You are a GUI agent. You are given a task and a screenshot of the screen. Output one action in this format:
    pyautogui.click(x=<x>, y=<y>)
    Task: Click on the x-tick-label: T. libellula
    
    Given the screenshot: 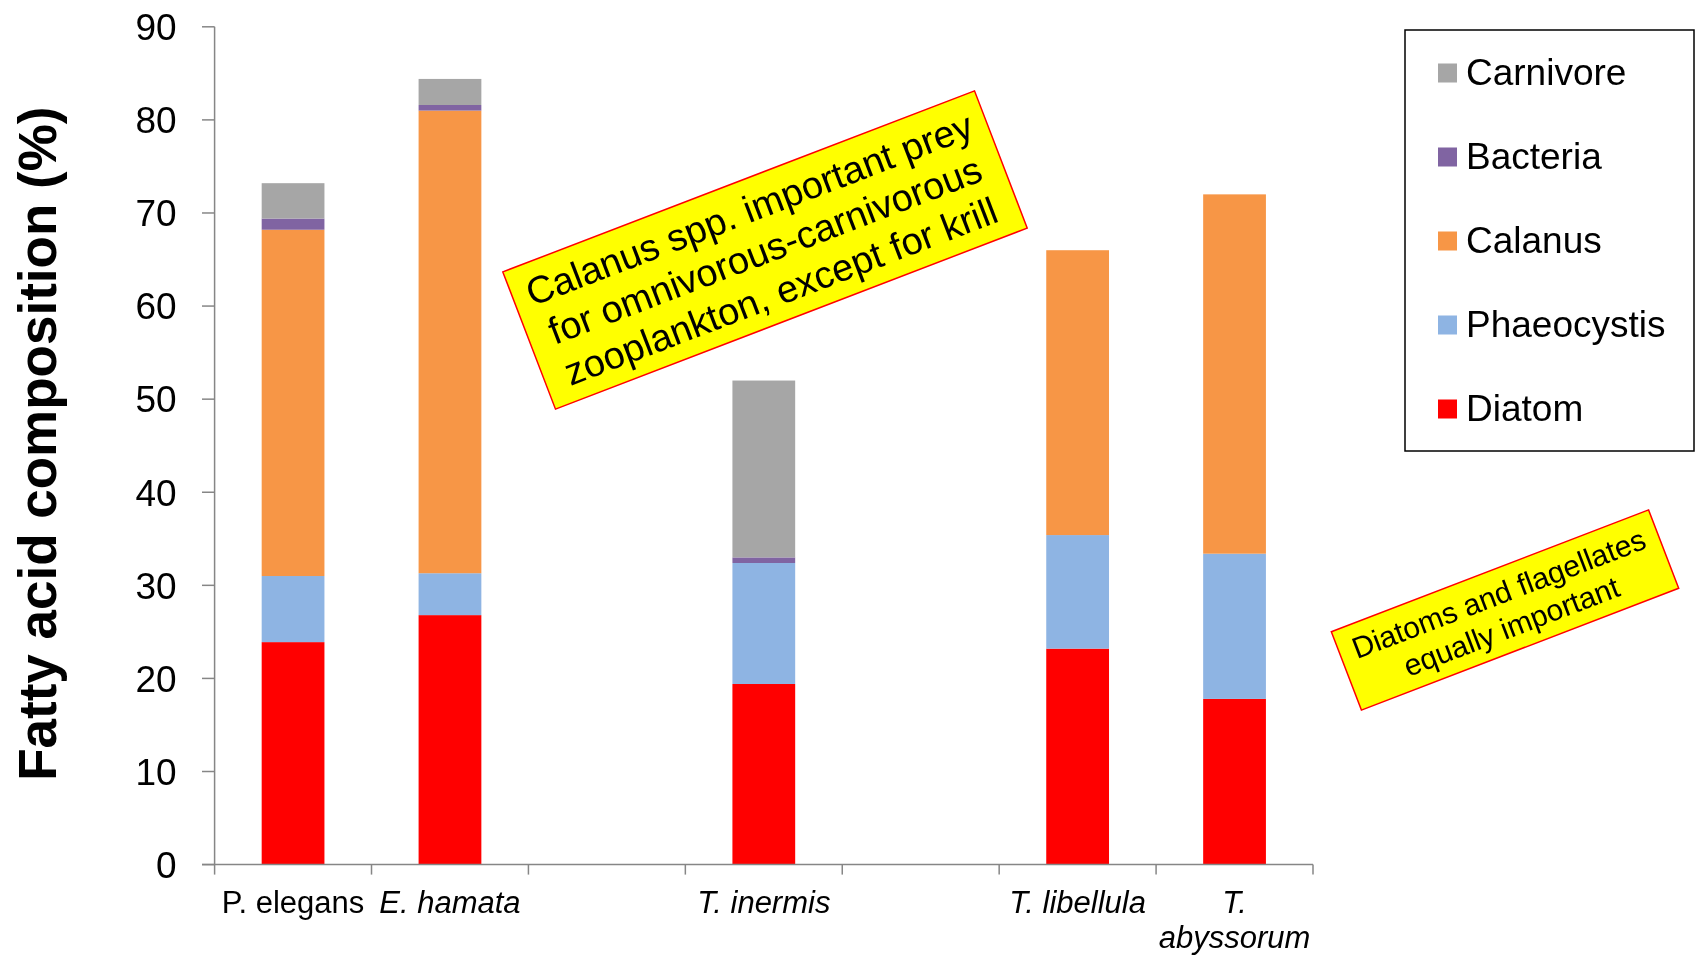 What is the action you would take?
    pyautogui.click(x=1077, y=902)
    